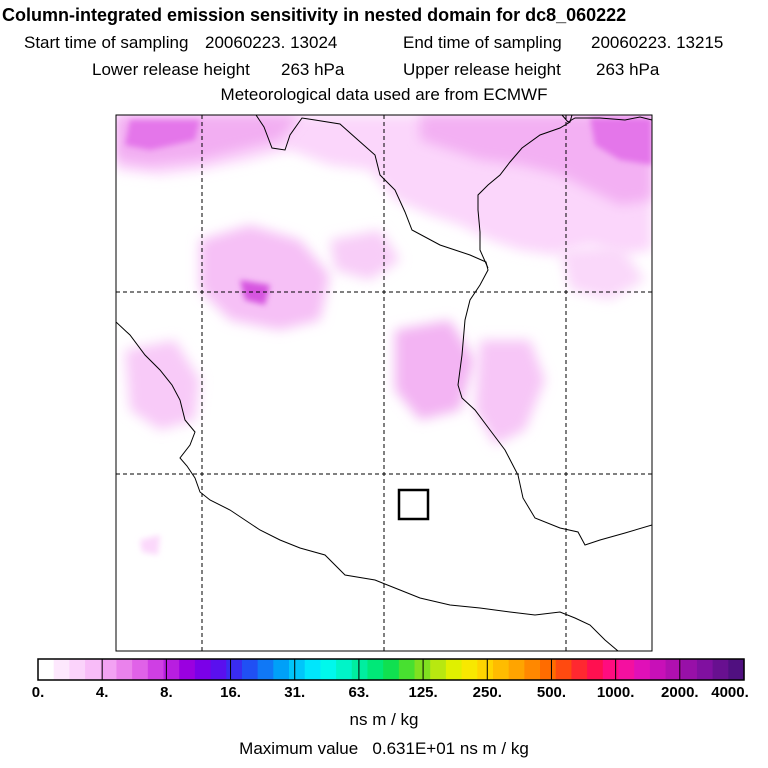  Describe the element at coordinates (171, 69) in the screenshot. I see `lower-height-label: Lower release height` at that location.